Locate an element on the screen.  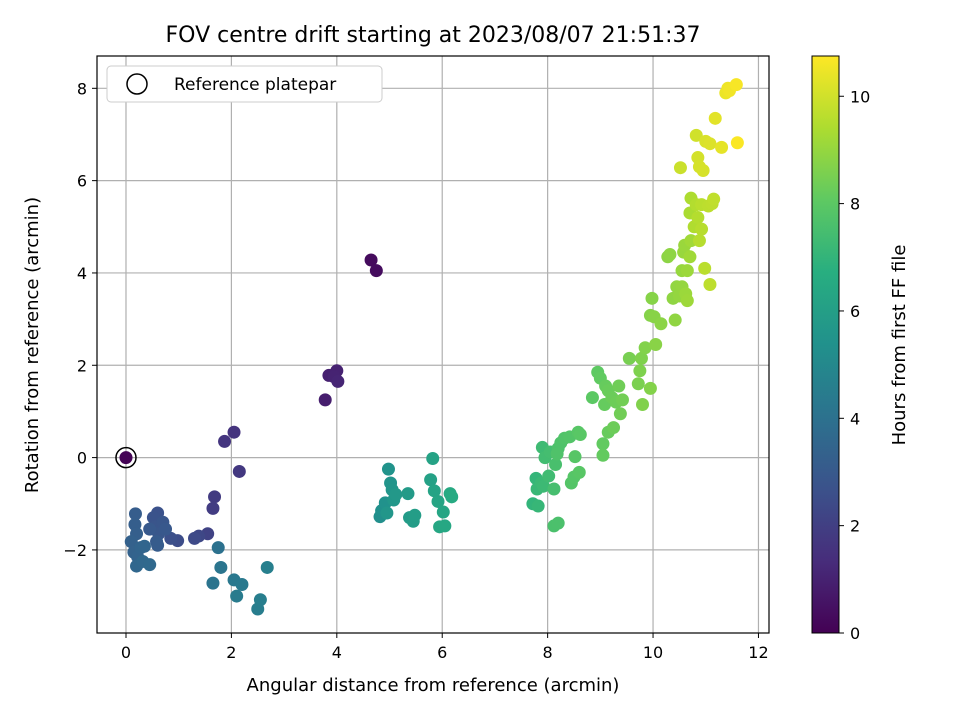
colorbar-label: Hours from first FF file is located at coordinates (899, 345).